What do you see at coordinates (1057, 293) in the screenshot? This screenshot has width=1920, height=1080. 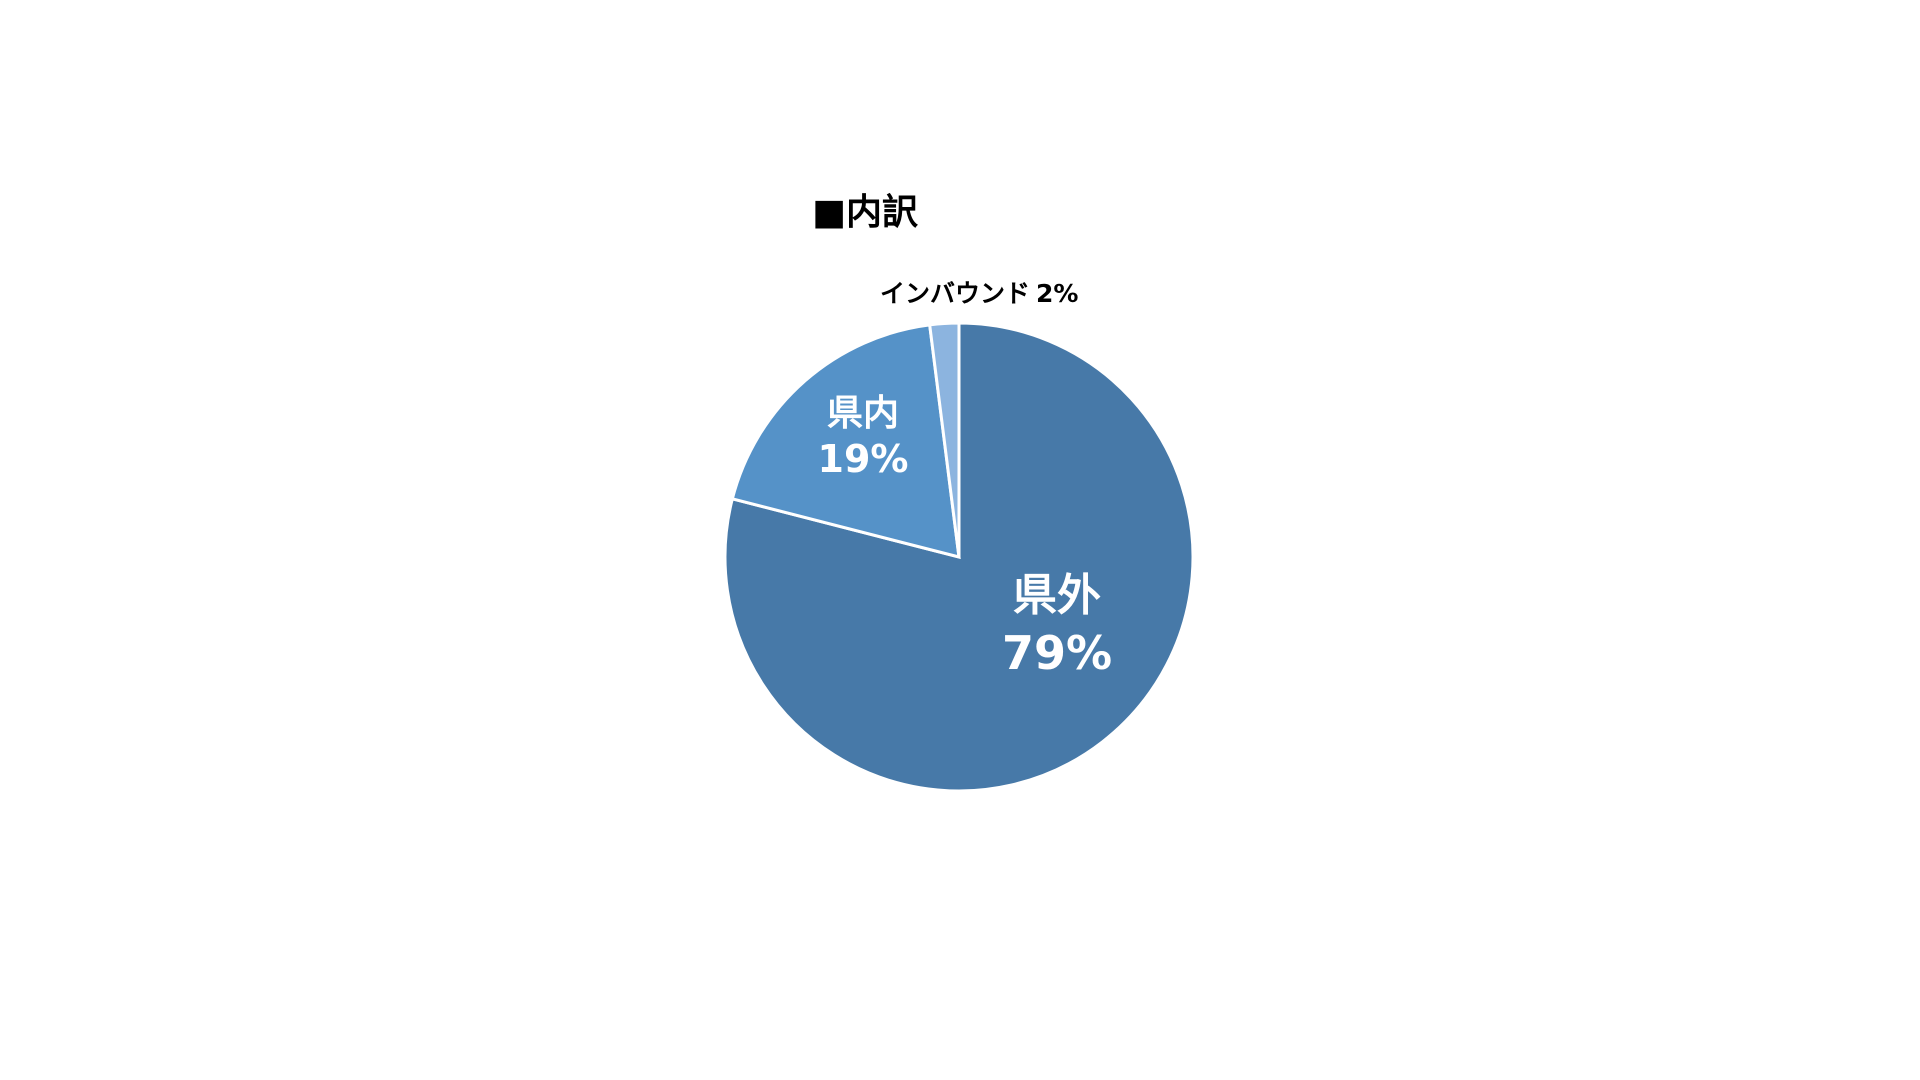 I see `slice-value-inbound: 2%` at bounding box center [1057, 293].